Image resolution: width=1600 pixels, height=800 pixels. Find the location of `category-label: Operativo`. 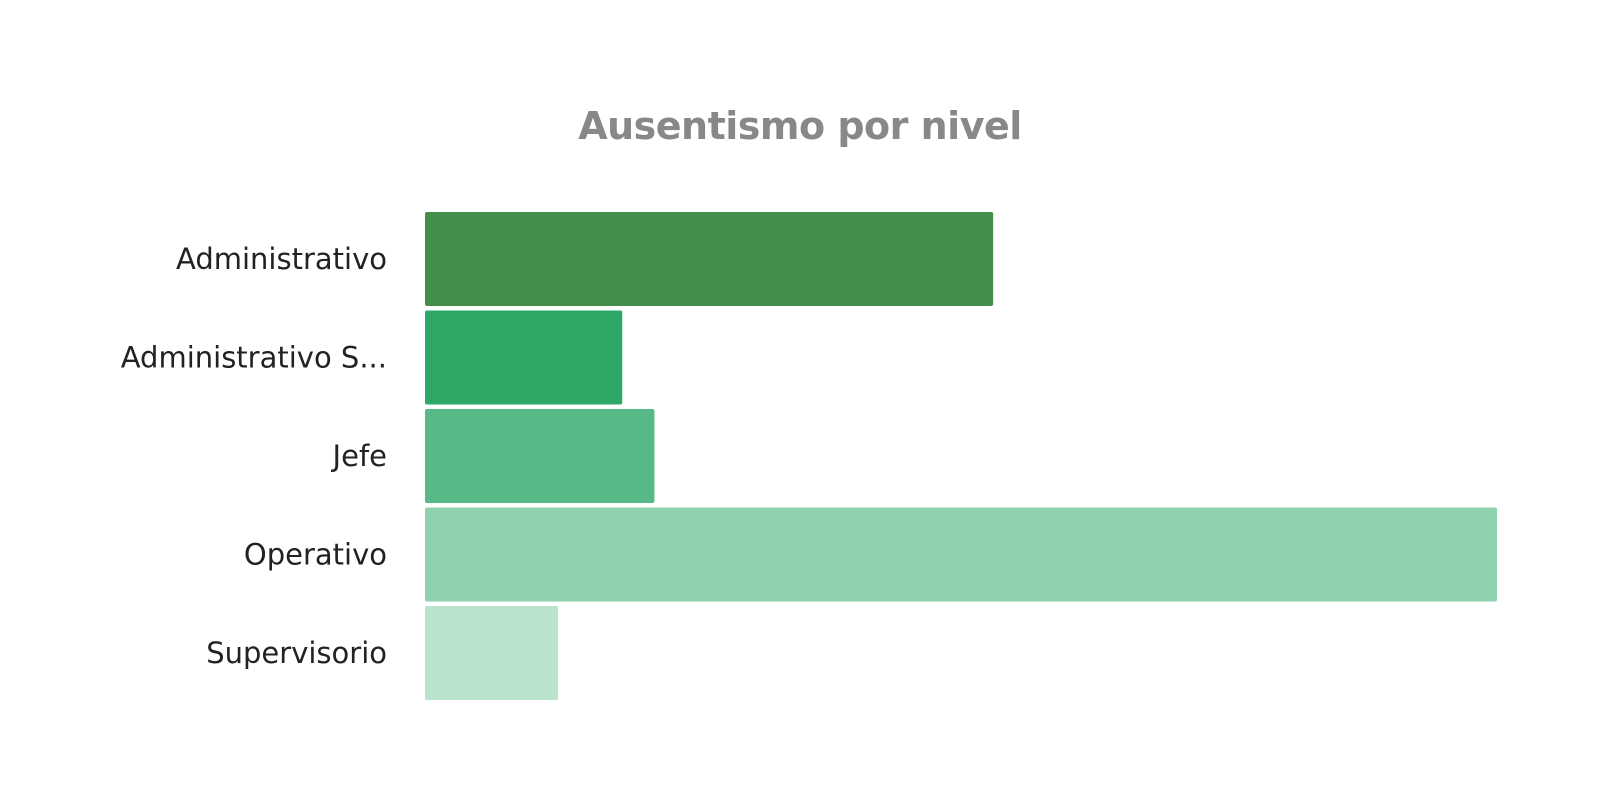

category-label: Operativo is located at coordinates (315, 555).